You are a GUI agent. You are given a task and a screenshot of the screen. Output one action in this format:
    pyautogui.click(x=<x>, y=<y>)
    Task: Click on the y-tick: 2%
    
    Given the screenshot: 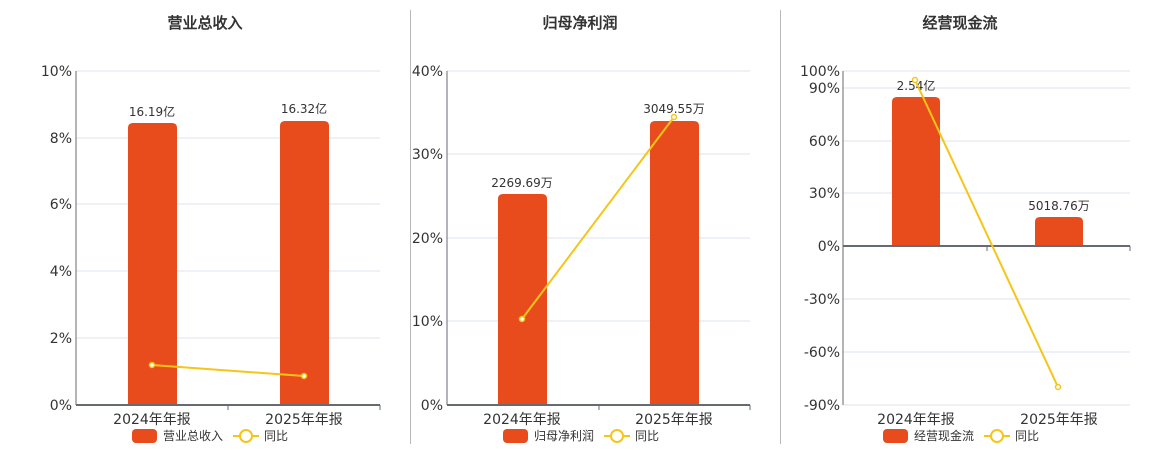 What is the action you would take?
    pyautogui.click(x=61, y=339)
    